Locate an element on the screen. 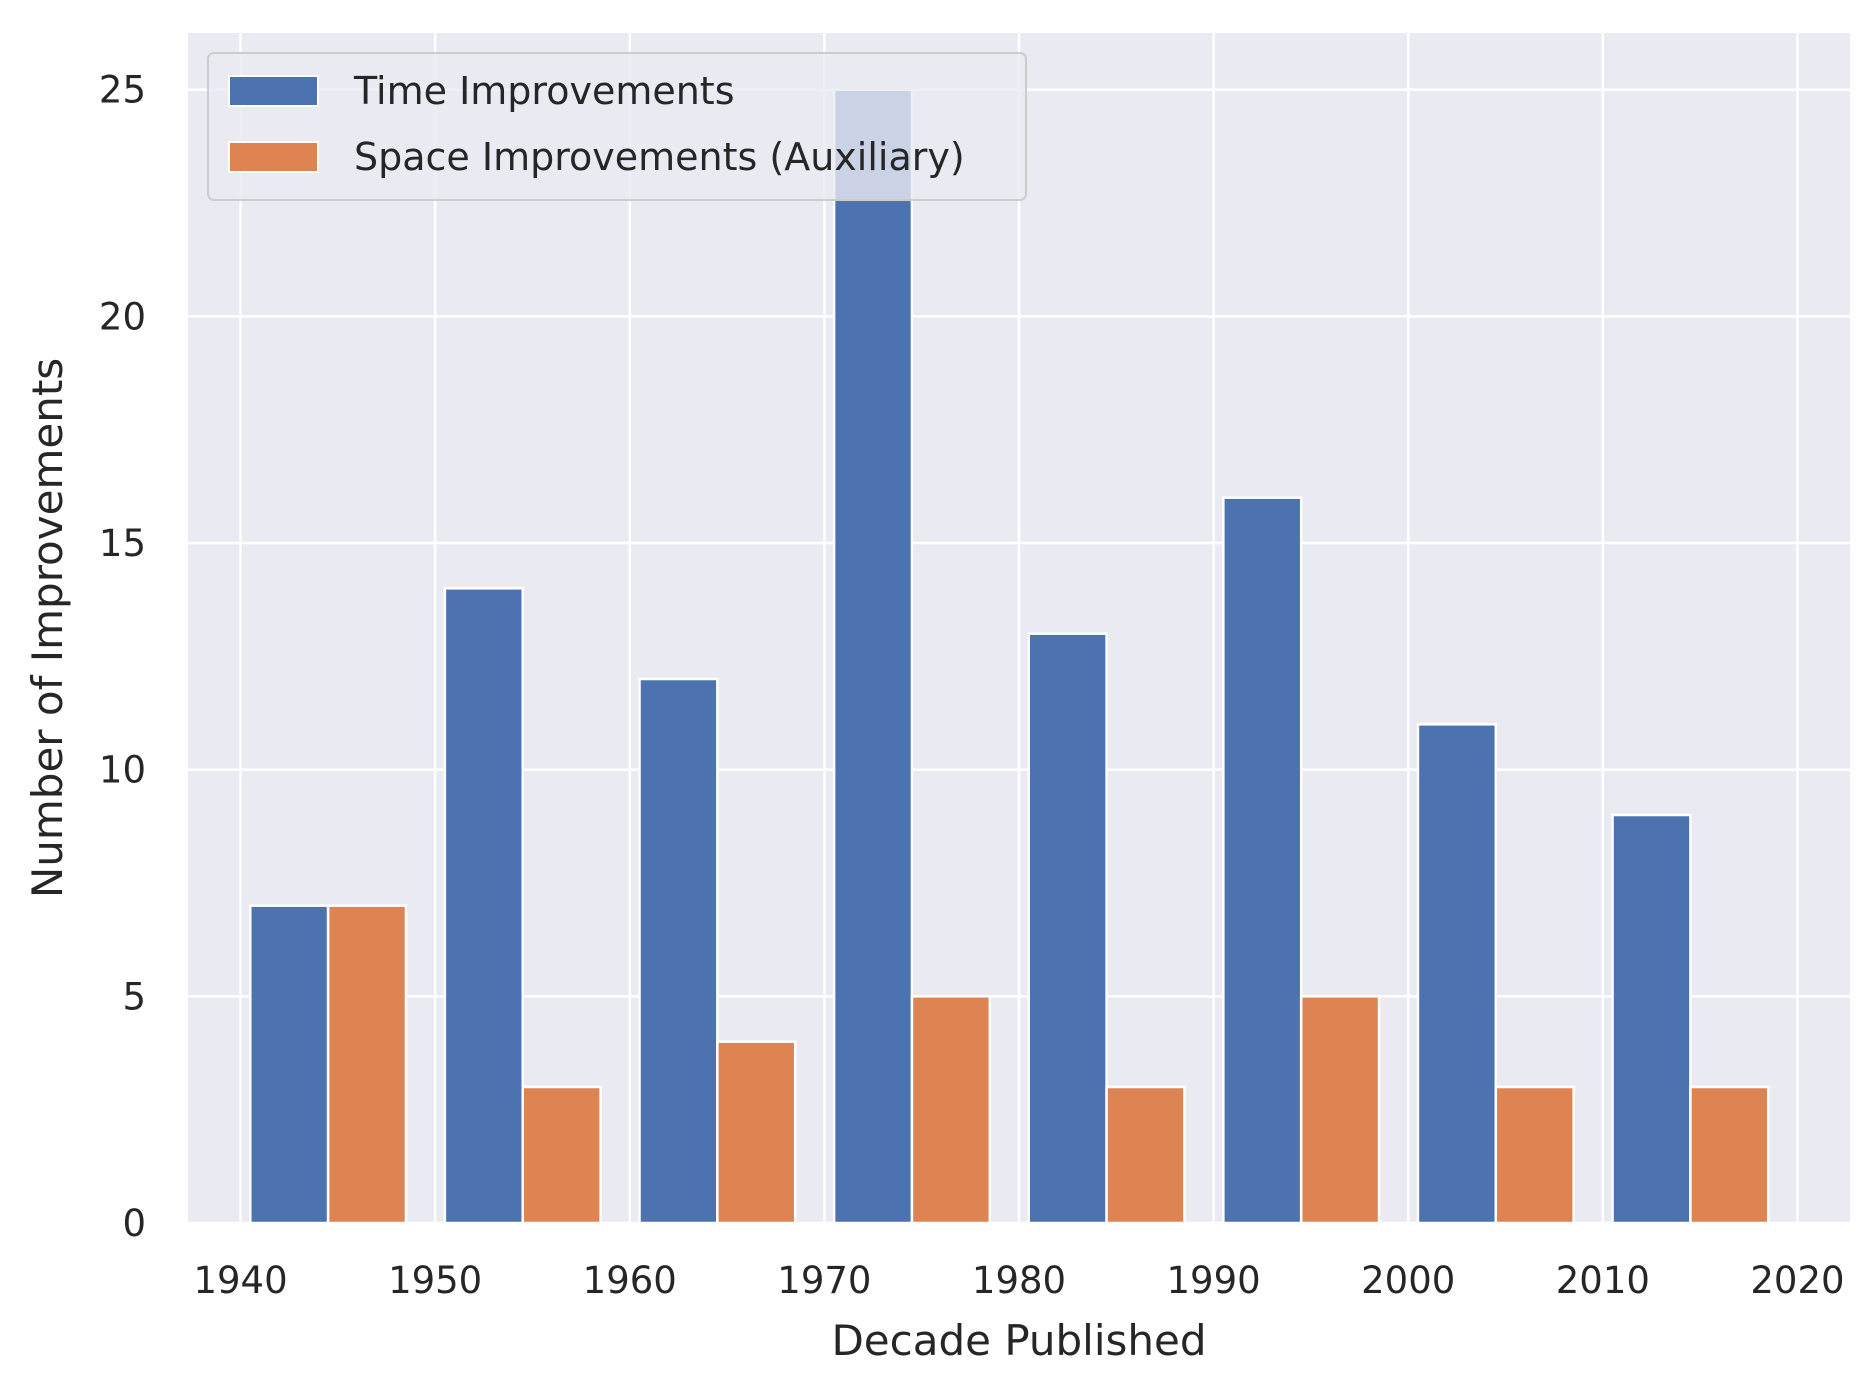  legend-frame is located at coordinates (617, 126).